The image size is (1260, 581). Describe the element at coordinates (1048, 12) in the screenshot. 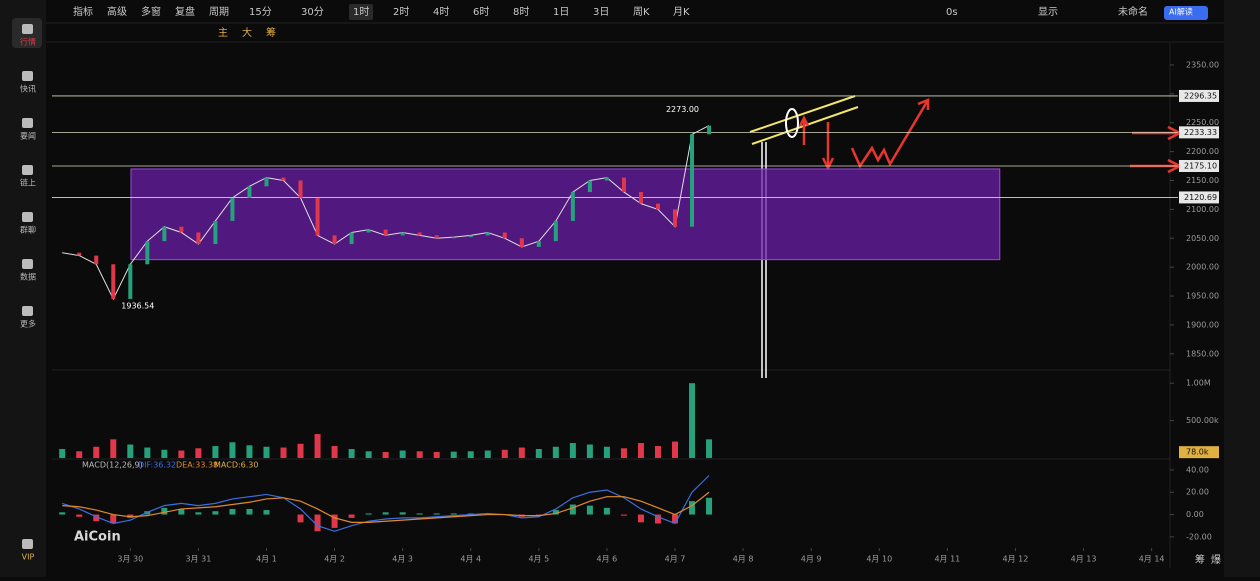

I see `toolbar-item: 显示` at that location.